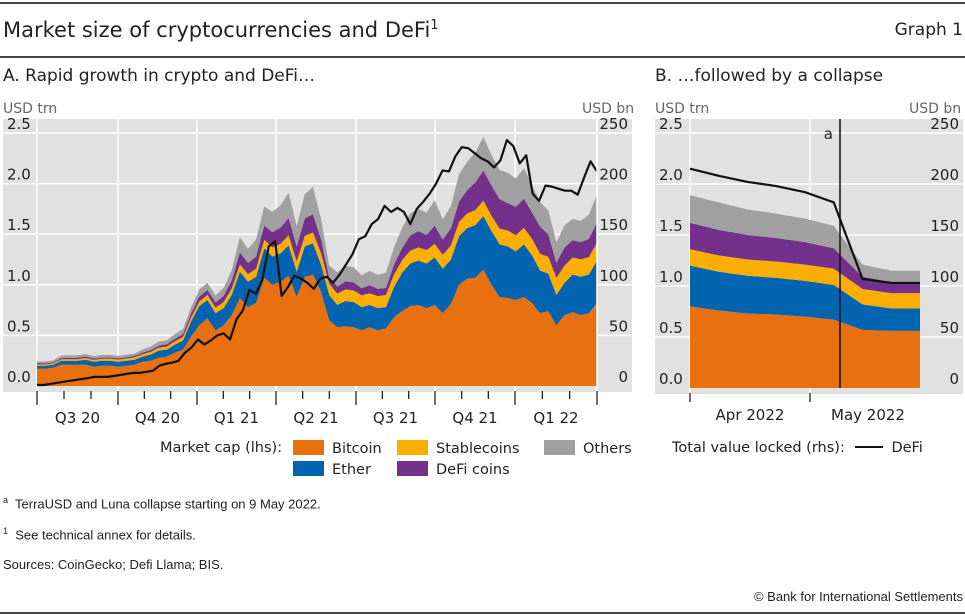  What do you see at coordinates (928, 30) in the screenshot?
I see `graph-number: Graph 1` at bounding box center [928, 30].